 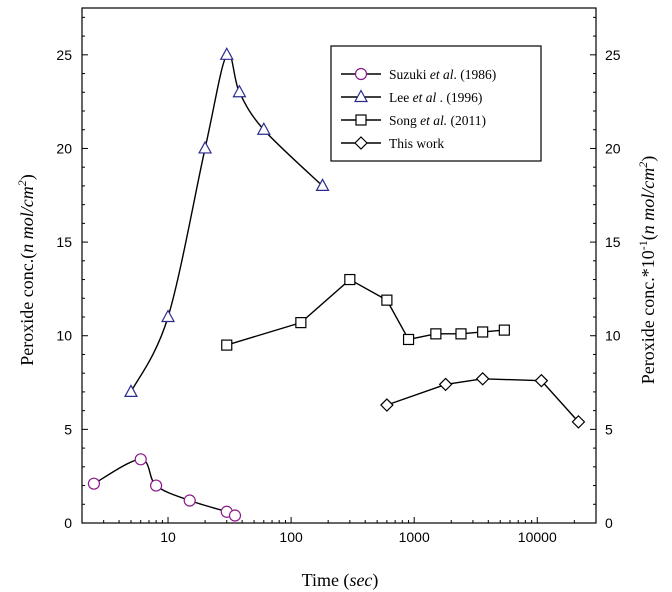 I want to click on legend-label: This work, so click(x=416, y=143).